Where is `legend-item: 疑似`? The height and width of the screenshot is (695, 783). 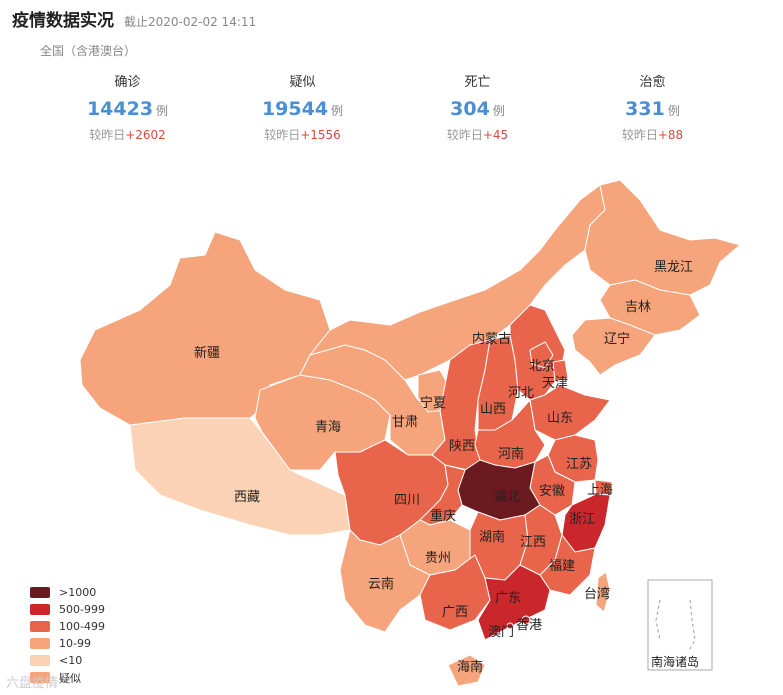
legend-item: 疑似 is located at coordinates (67, 677).